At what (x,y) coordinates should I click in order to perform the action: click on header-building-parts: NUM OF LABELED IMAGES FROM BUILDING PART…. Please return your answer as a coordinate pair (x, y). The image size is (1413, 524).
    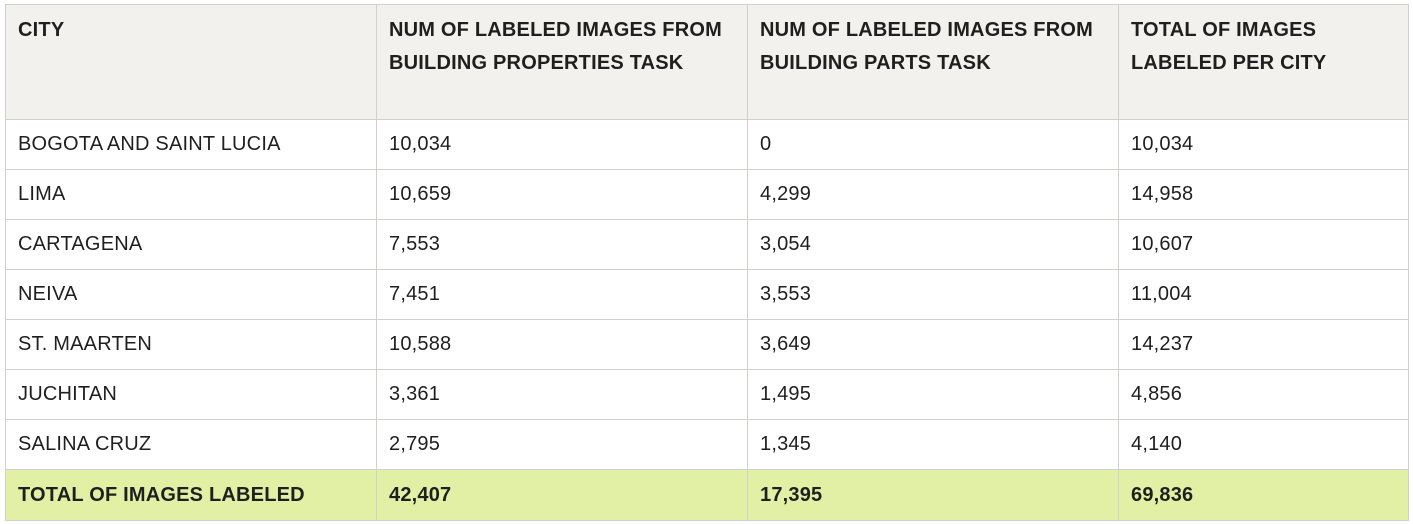
    Looking at the image, I should click on (933, 62).